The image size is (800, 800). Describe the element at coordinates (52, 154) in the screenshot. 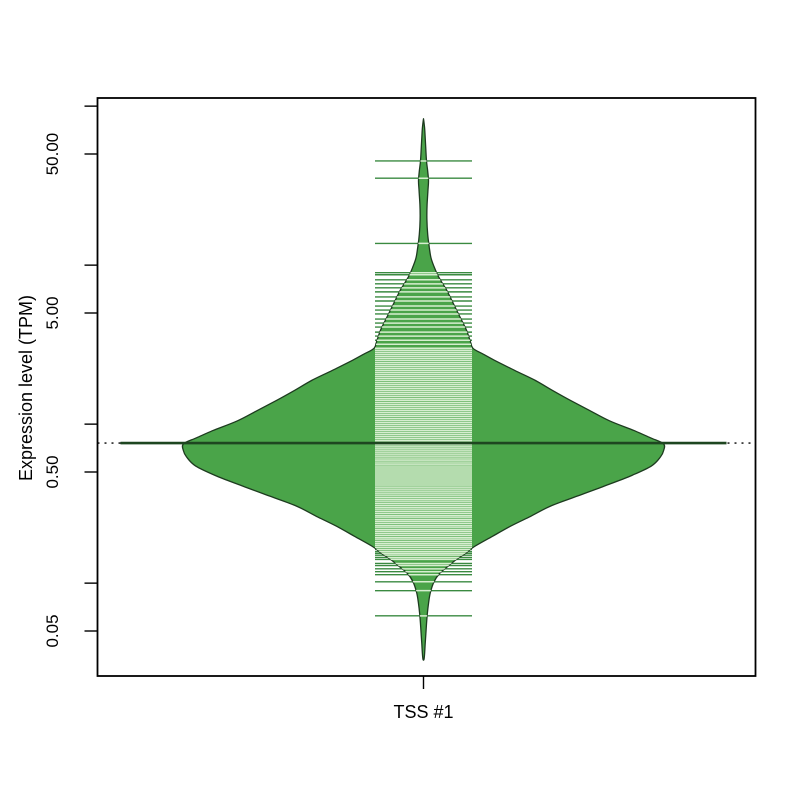

I see `y-tick-label: 50.00` at that location.